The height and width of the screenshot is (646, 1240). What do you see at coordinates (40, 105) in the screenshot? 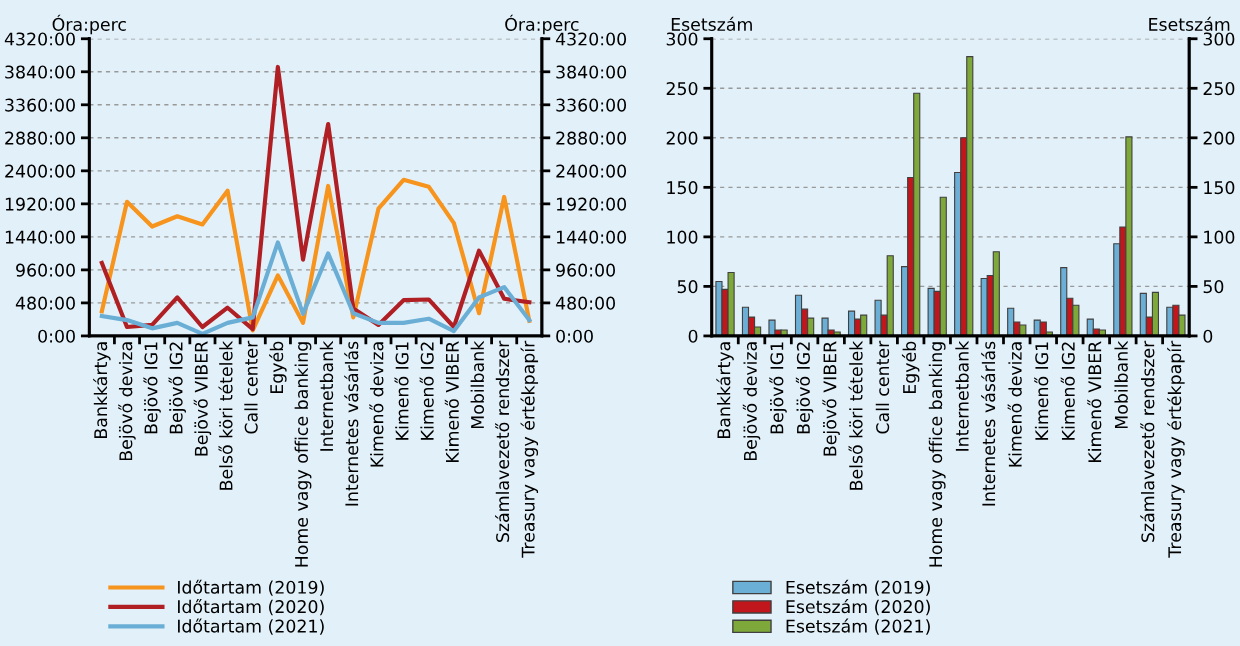
I see `y-tick-label: 3360:00` at bounding box center [40, 105].